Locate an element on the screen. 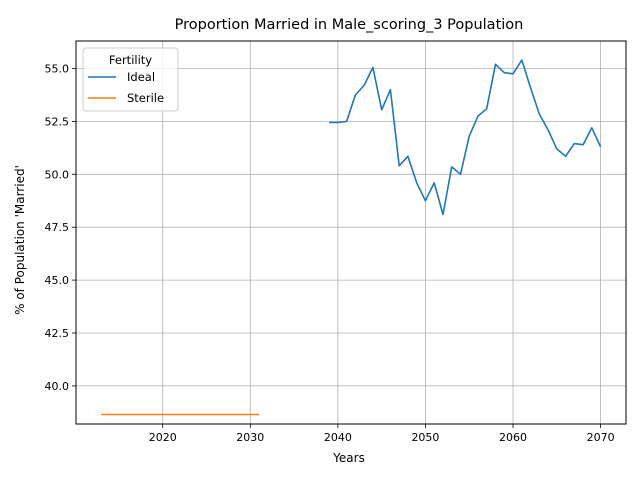 The image size is (640, 480). y-axis-ticks: 40.0 42.5 45.0 47.5 50.0 52.5 55.0 is located at coordinates (60, 228).